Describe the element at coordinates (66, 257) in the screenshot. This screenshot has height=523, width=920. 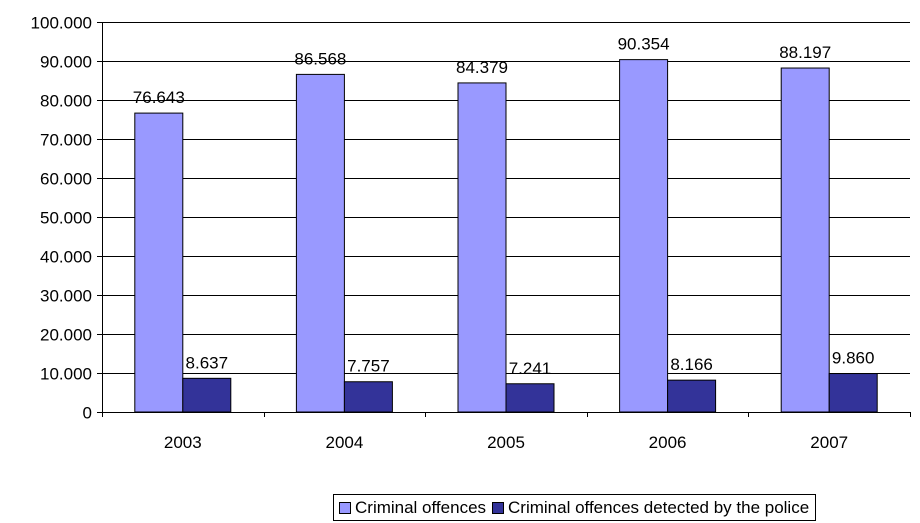
I see `y-tick-label: 40.000` at that location.